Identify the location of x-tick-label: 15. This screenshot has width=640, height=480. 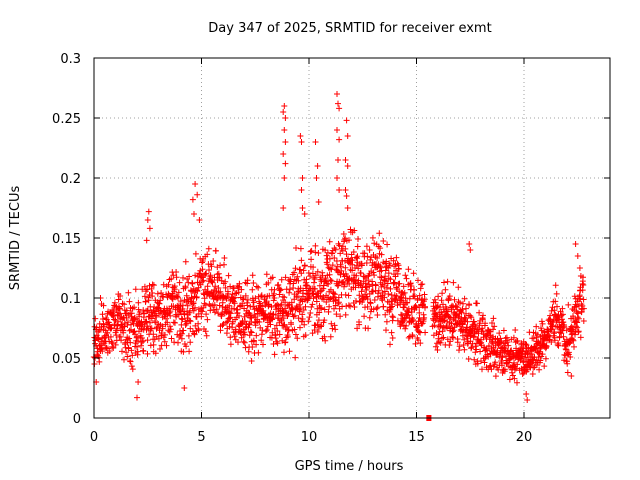
(416, 437).